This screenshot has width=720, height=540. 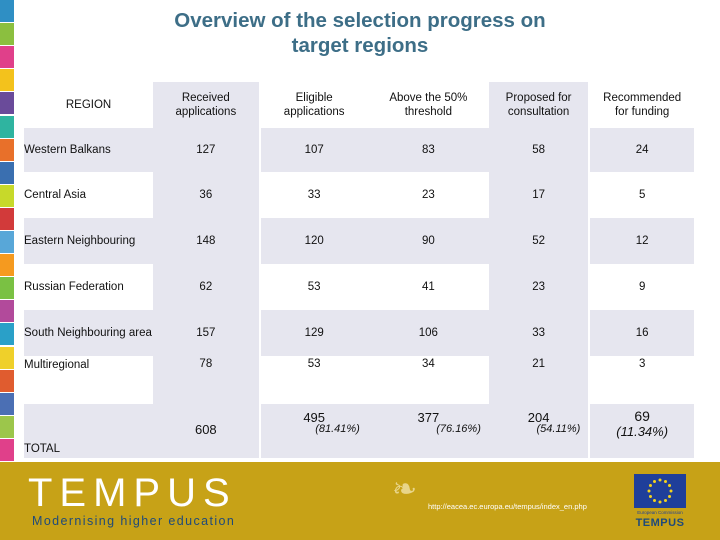 What do you see at coordinates (314, 195) in the screenshot?
I see `eligible-cell: 33` at bounding box center [314, 195].